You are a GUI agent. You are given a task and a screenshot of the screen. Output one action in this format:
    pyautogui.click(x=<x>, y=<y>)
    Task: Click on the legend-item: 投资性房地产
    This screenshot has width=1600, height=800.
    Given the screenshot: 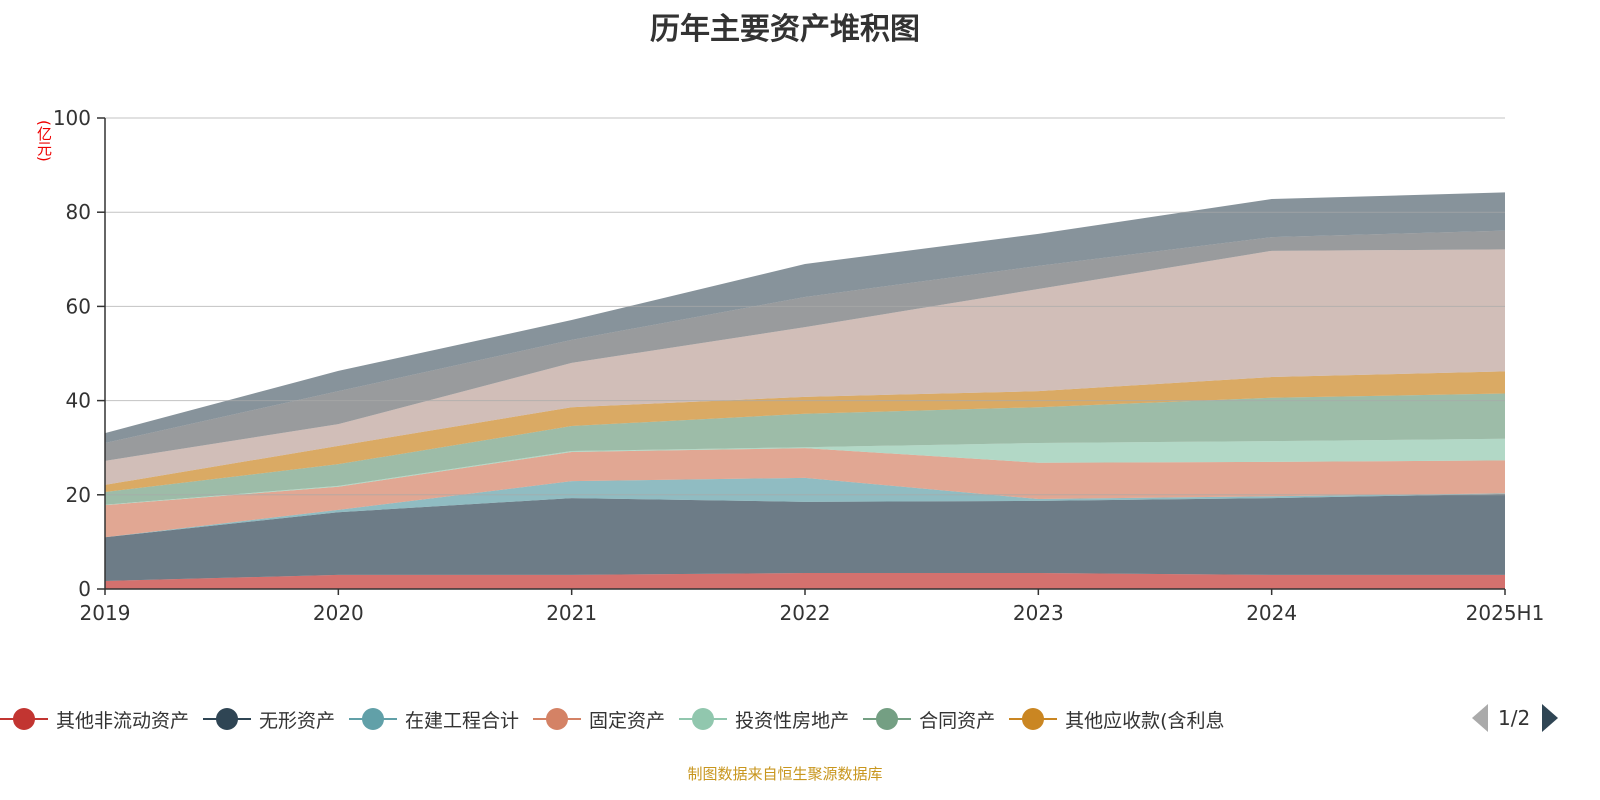 What is the action you would take?
    pyautogui.click(x=764, y=719)
    